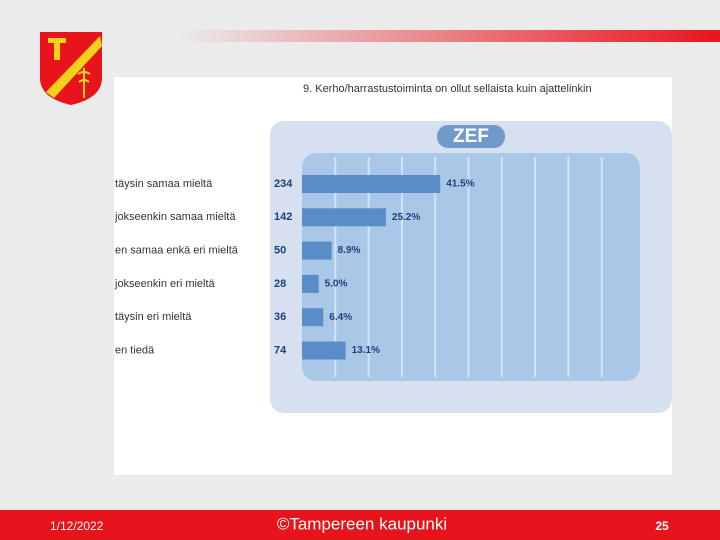 This screenshot has width=720, height=540. What do you see at coordinates (460, 184) in the screenshot?
I see `value-label: 41.5%` at bounding box center [460, 184].